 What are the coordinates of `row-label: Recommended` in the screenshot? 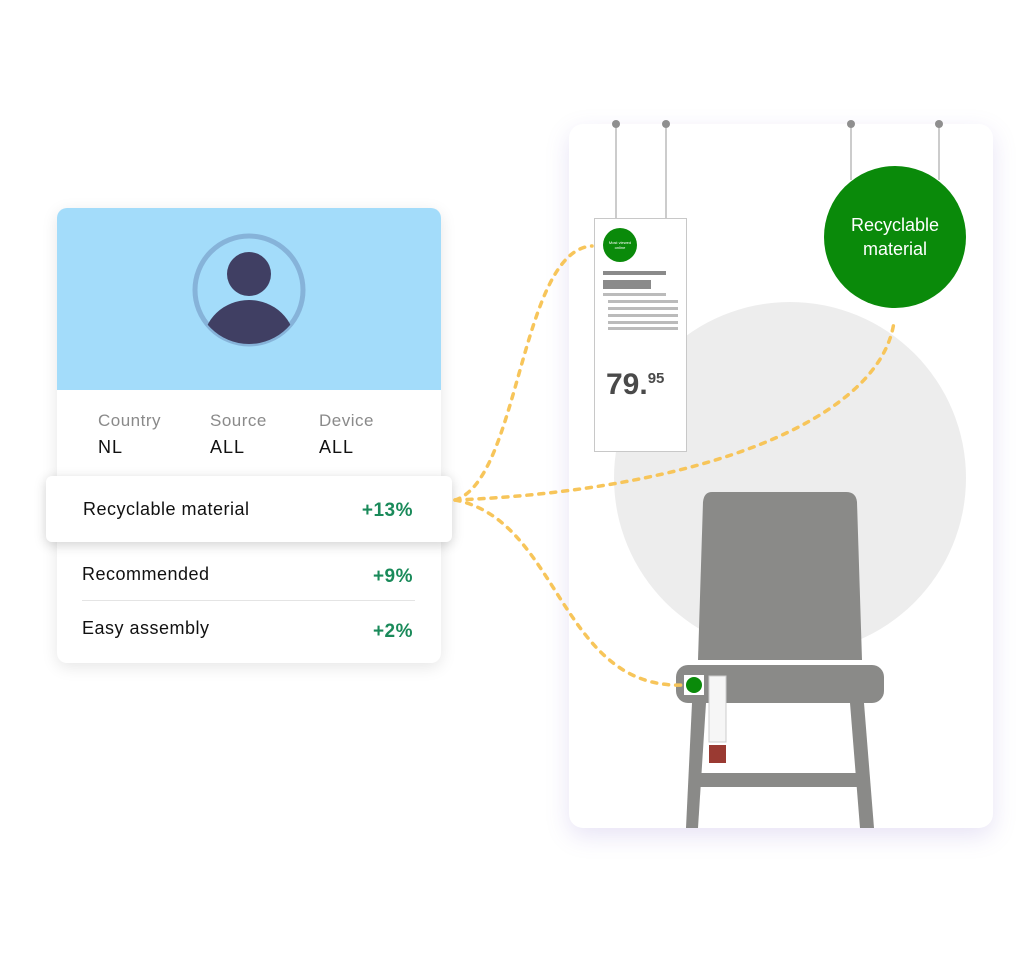 It's located at (146, 574).